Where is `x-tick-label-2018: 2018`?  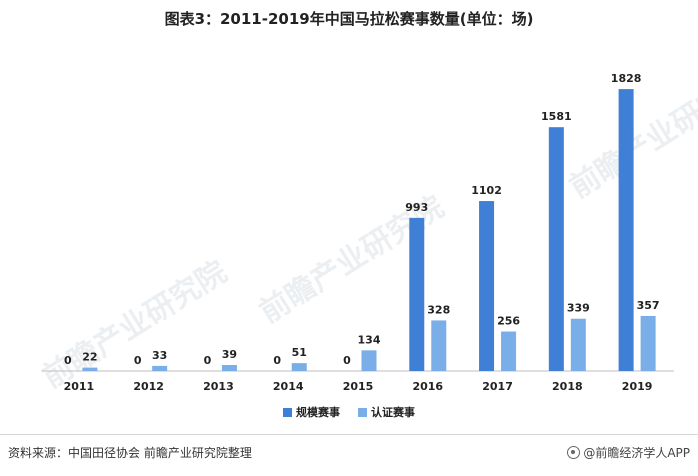 x-tick-label-2018: 2018 is located at coordinates (567, 386).